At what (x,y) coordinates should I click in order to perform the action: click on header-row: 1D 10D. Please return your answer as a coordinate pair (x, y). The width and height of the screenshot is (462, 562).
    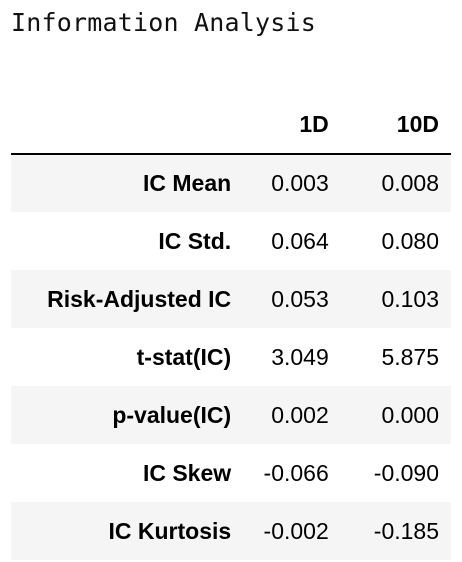
    Looking at the image, I should click on (231, 125).